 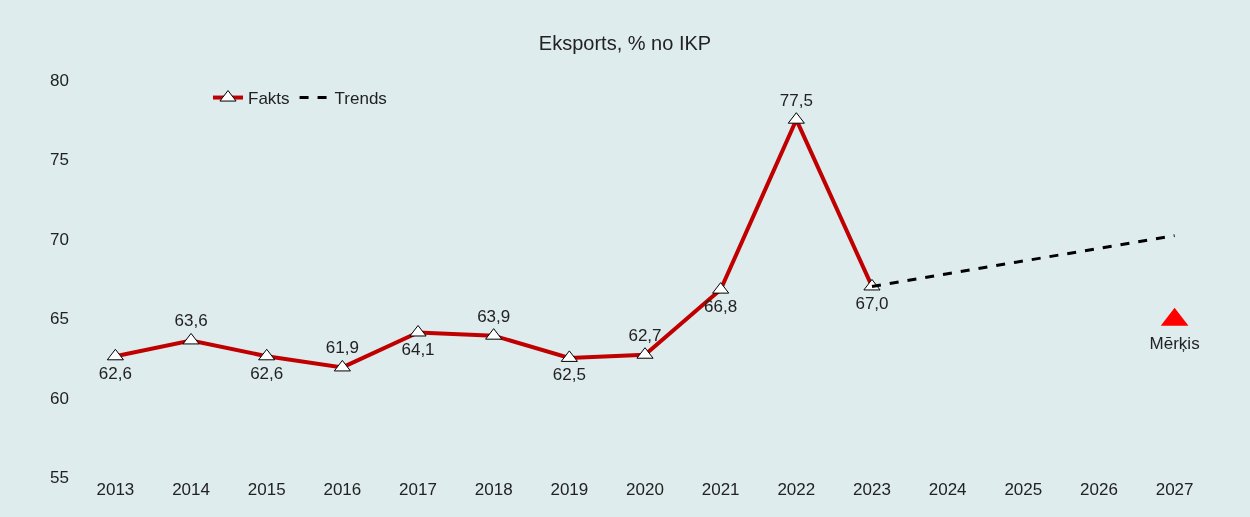 I want to click on data-label: 61,9, so click(x=342, y=348).